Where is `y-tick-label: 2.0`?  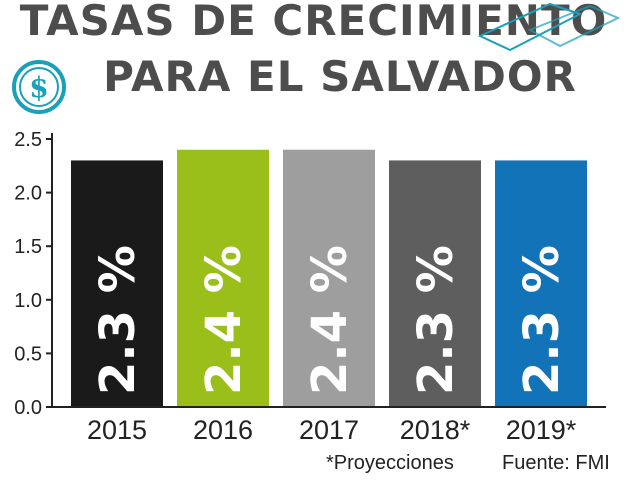
y-tick-label: 2.0 is located at coordinates (28, 194).